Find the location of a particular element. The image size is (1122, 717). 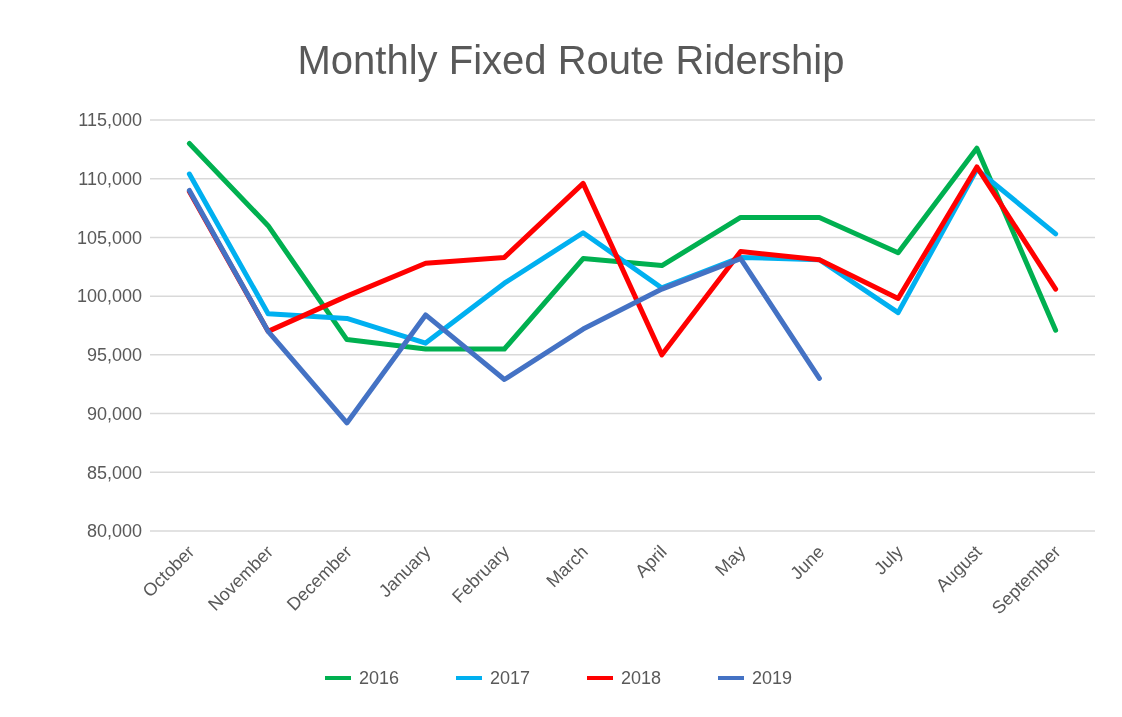

x-tick-label: July is located at coordinates (888, 560).